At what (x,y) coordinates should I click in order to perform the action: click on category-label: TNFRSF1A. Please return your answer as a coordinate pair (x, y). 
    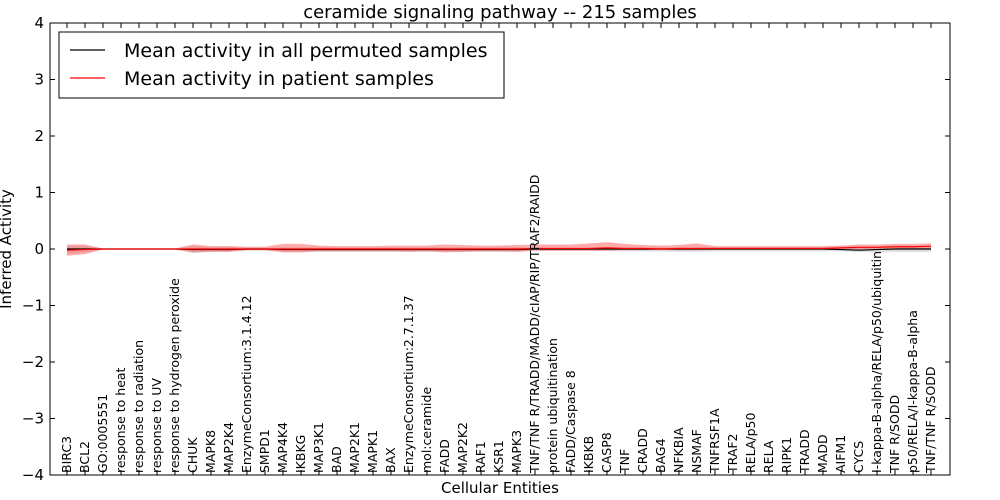
    Looking at the image, I should click on (714, 441).